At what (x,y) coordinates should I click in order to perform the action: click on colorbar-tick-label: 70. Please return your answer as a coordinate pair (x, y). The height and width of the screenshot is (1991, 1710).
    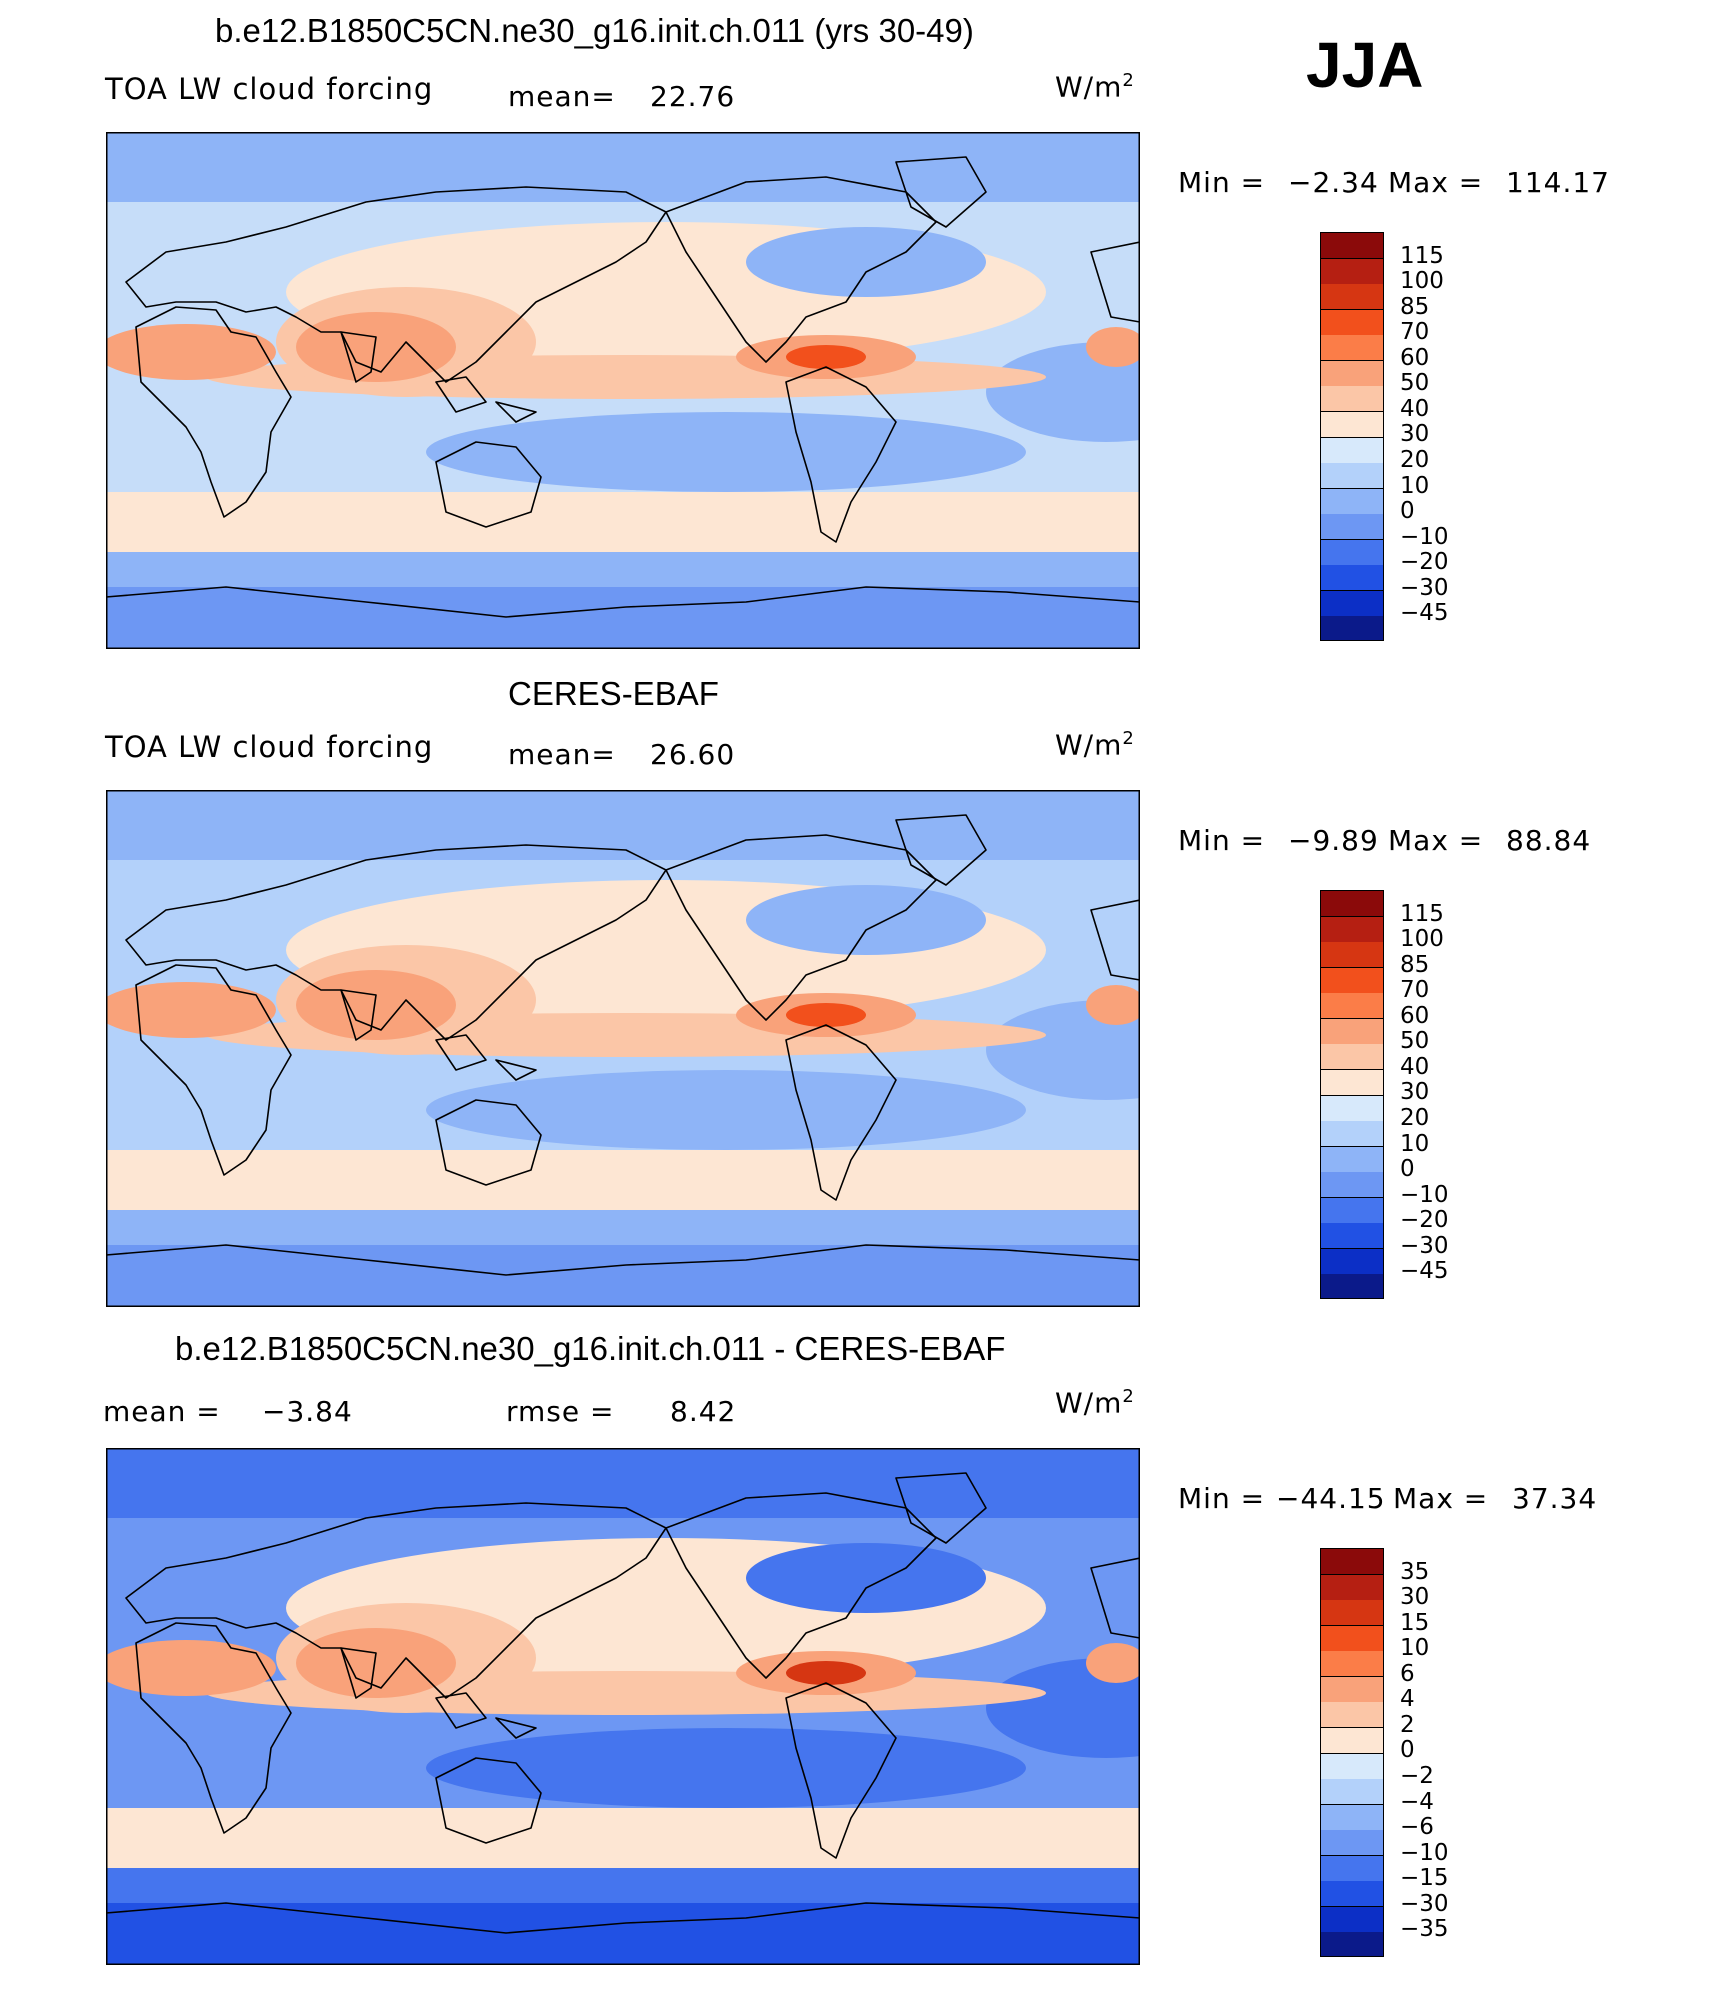
    Looking at the image, I should click on (1415, 332).